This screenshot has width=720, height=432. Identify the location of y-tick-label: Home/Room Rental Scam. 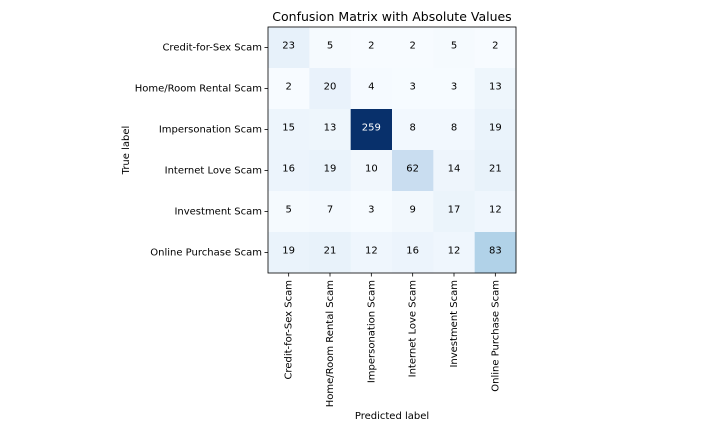
(198, 89).